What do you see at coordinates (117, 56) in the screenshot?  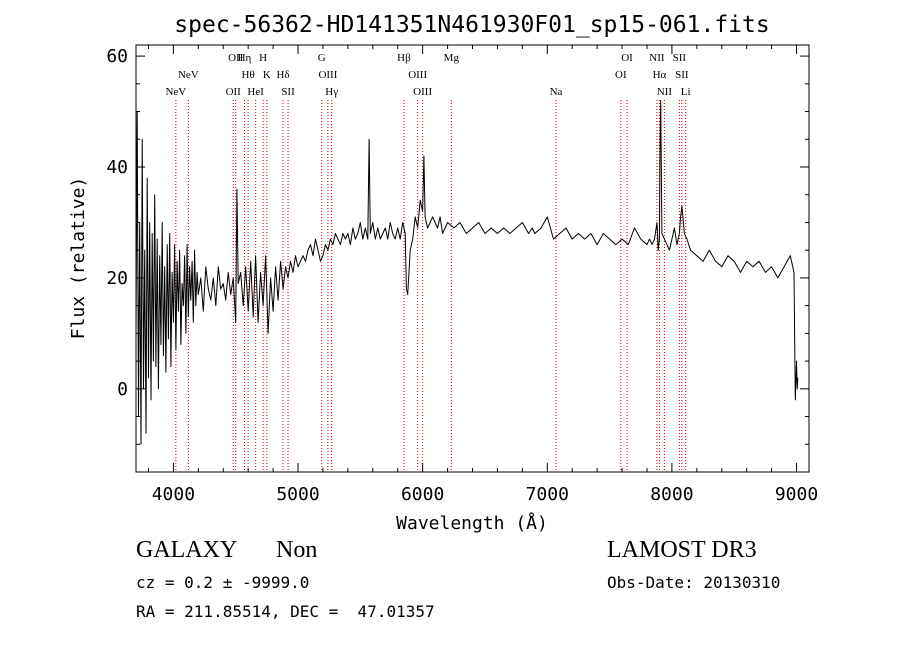 I see `y-tick-label: 60` at bounding box center [117, 56].